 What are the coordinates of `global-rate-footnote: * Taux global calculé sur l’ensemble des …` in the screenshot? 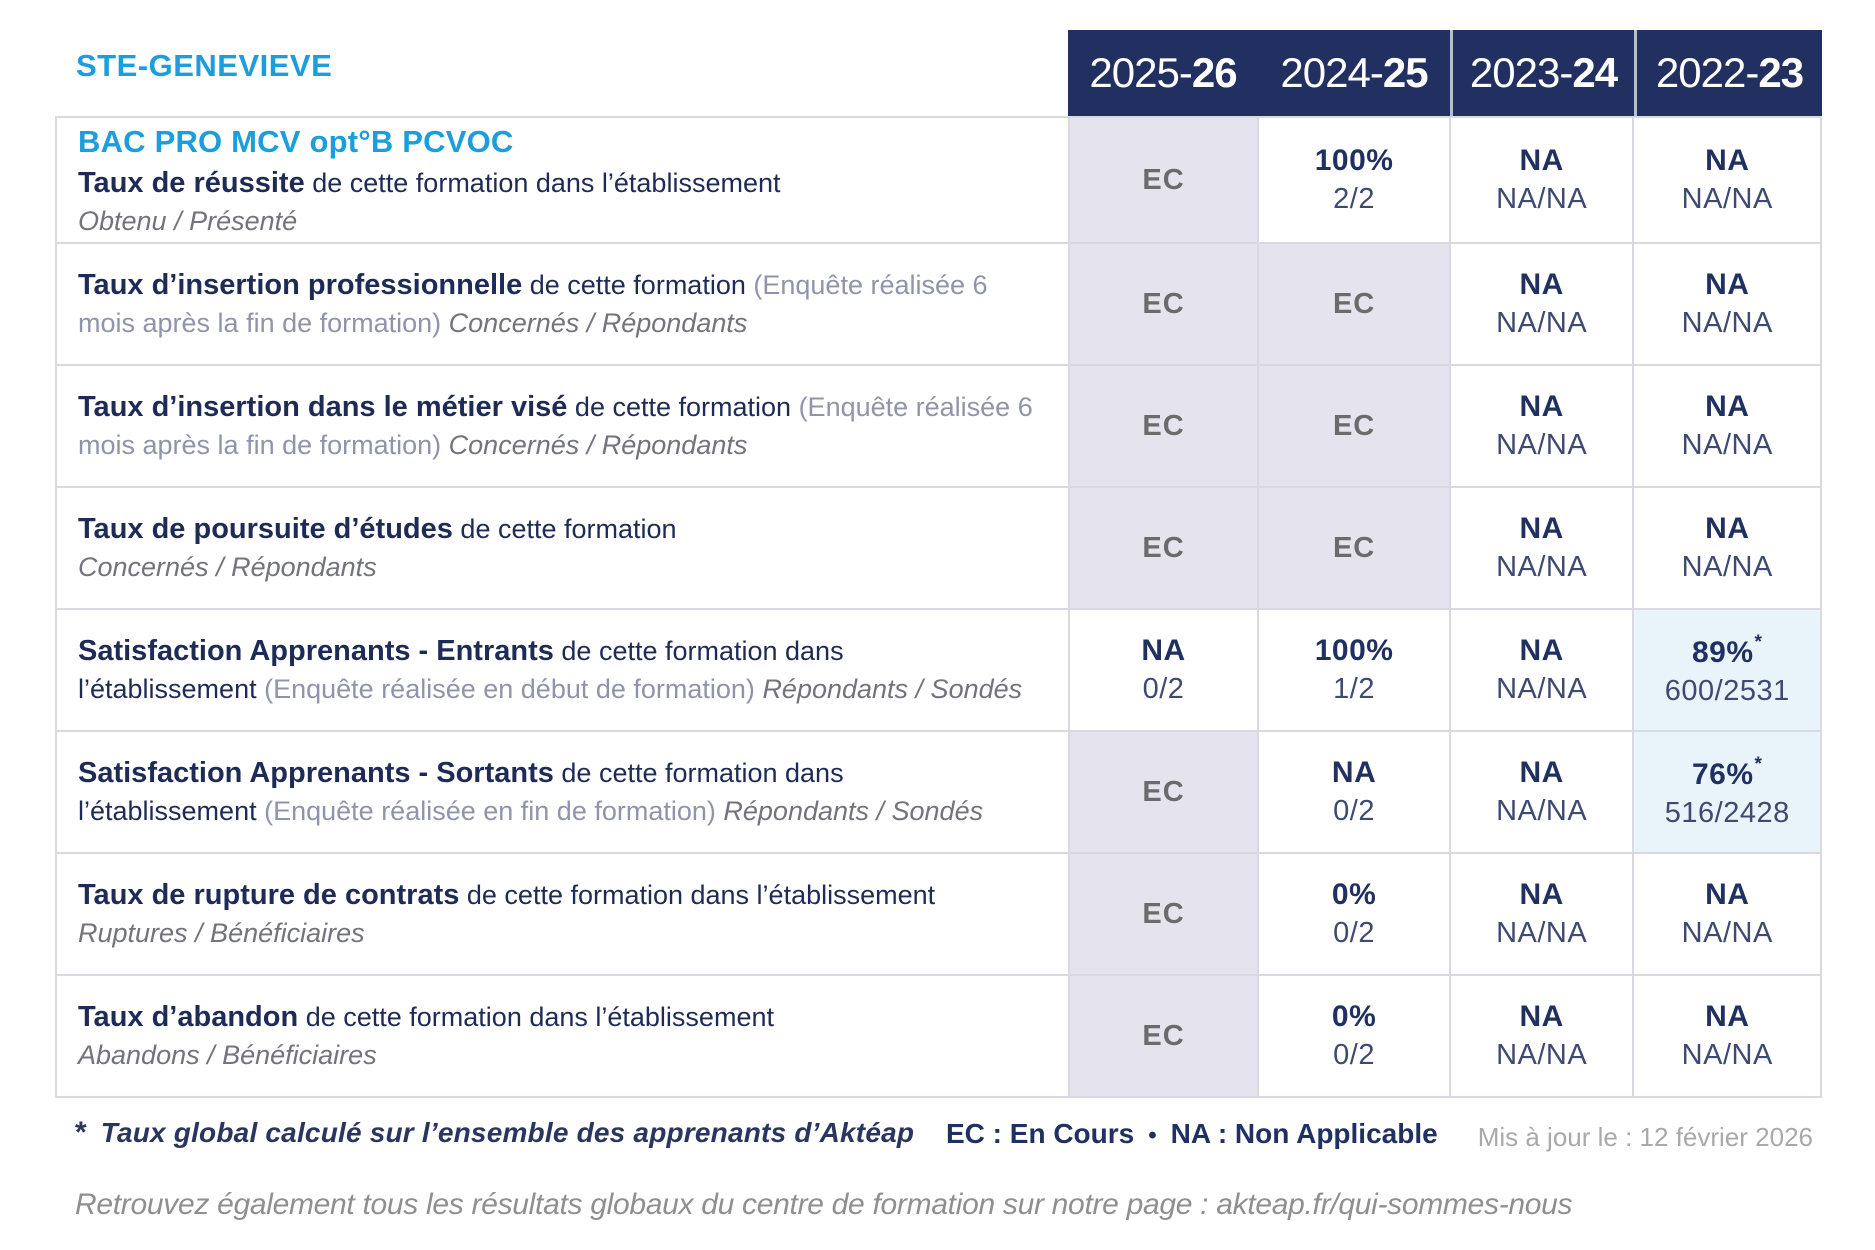 It's located at (494, 1133).